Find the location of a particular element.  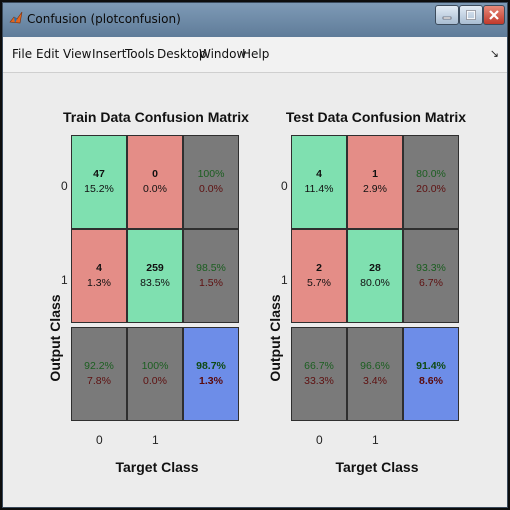

summary-wrong: 33.3% is located at coordinates (319, 381).